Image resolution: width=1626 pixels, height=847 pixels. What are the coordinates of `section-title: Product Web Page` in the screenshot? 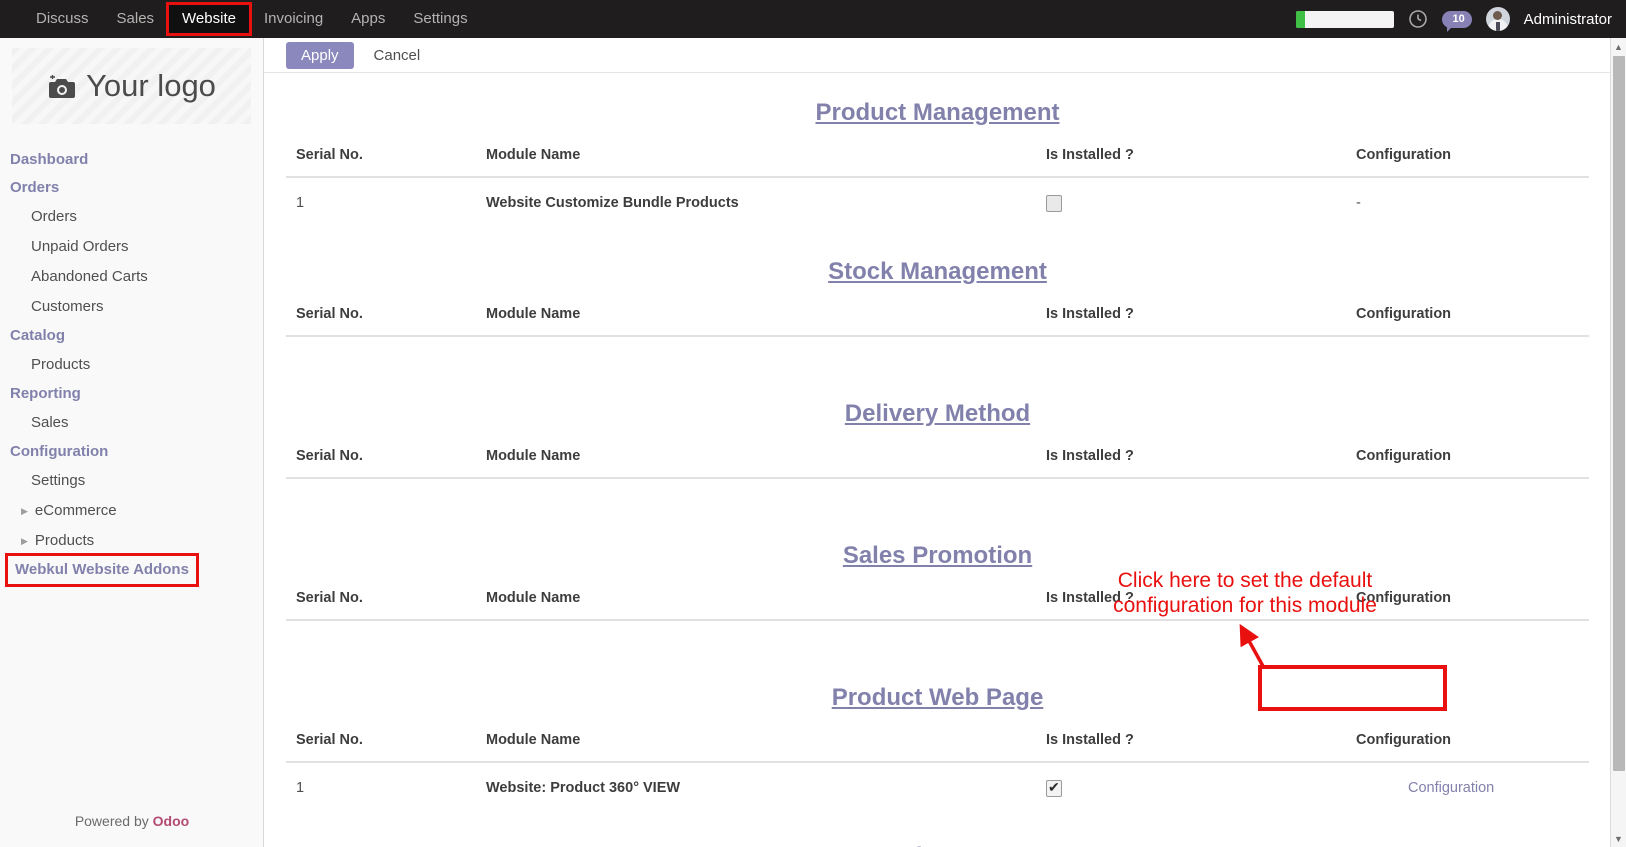 It's located at (937, 697).